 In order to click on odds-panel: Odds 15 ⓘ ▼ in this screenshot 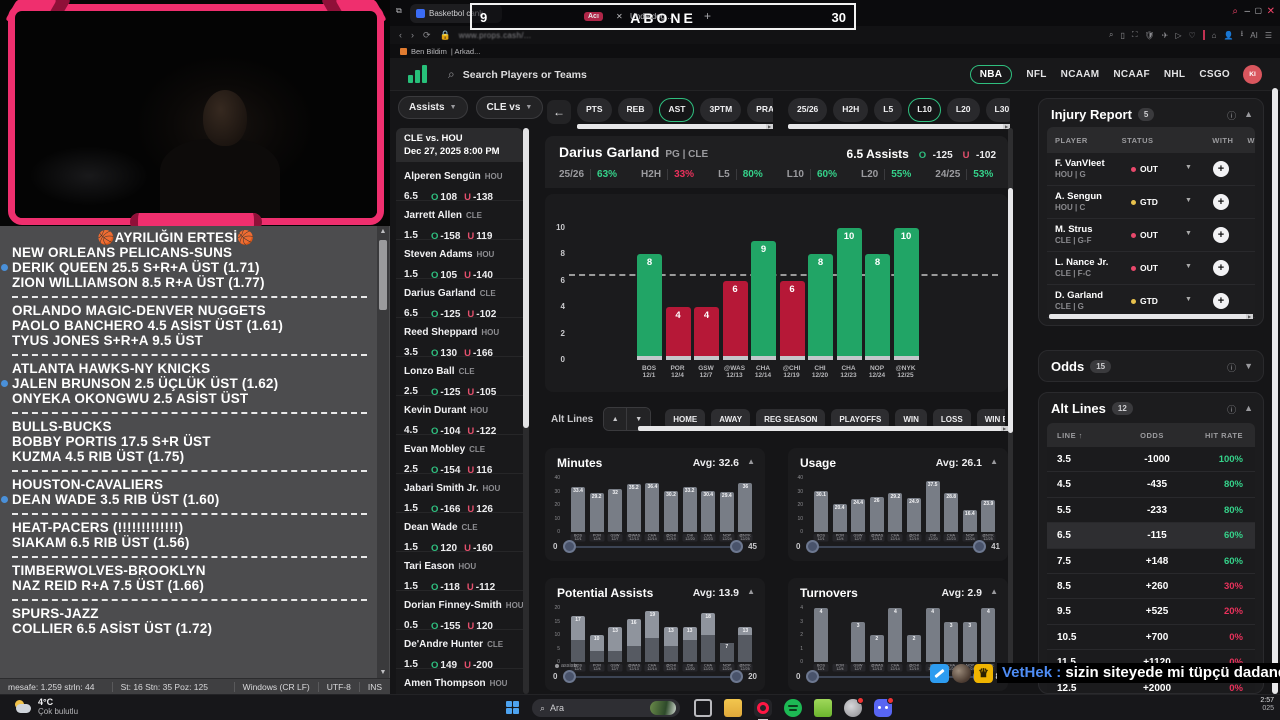, I will do `click(1151, 366)`.